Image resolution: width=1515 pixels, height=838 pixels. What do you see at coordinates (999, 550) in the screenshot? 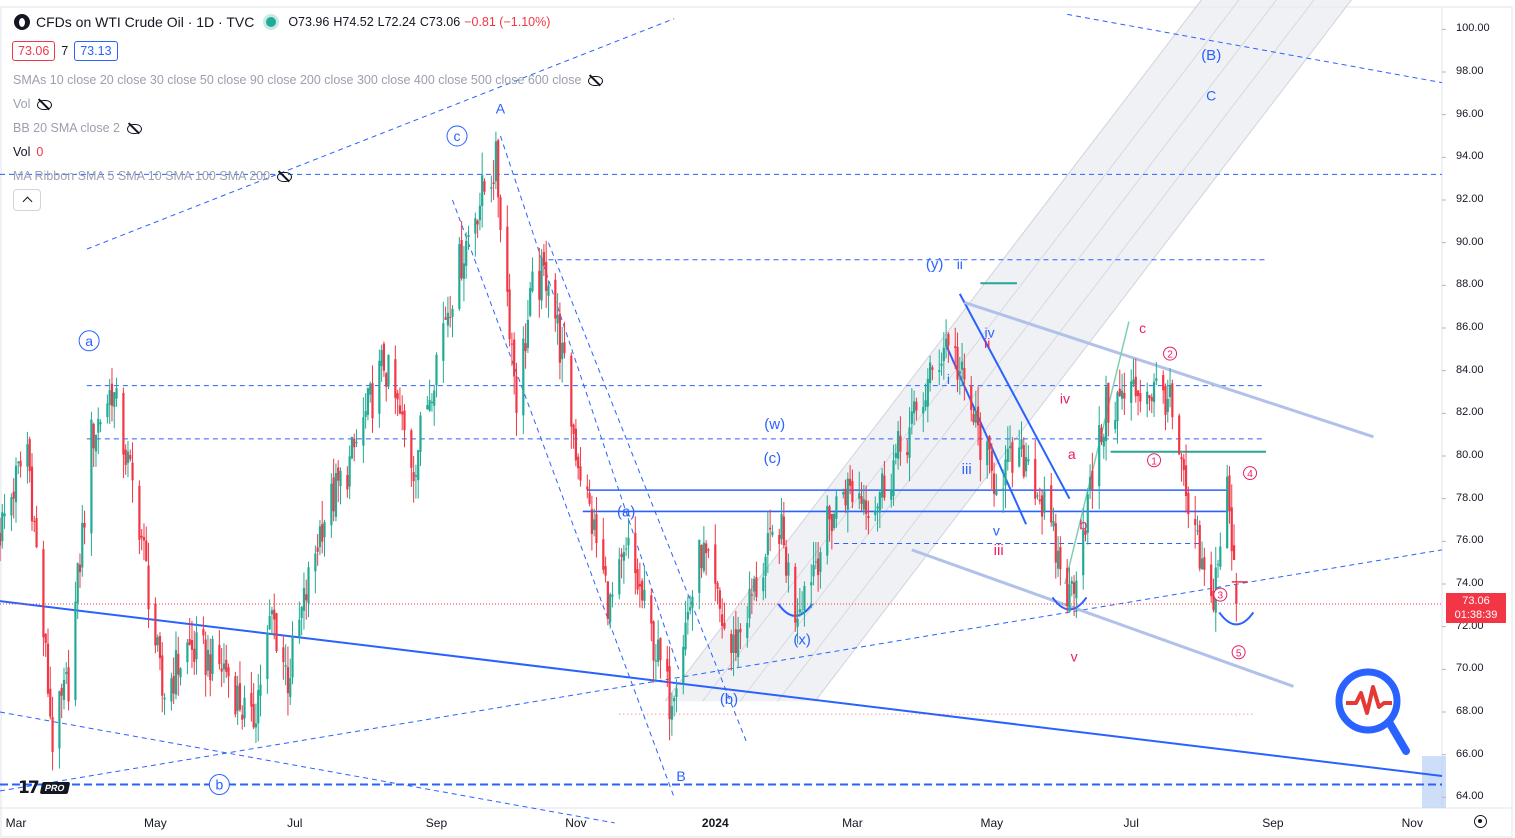
I see `wave-label-text: iii` at bounding box center [999, 550].